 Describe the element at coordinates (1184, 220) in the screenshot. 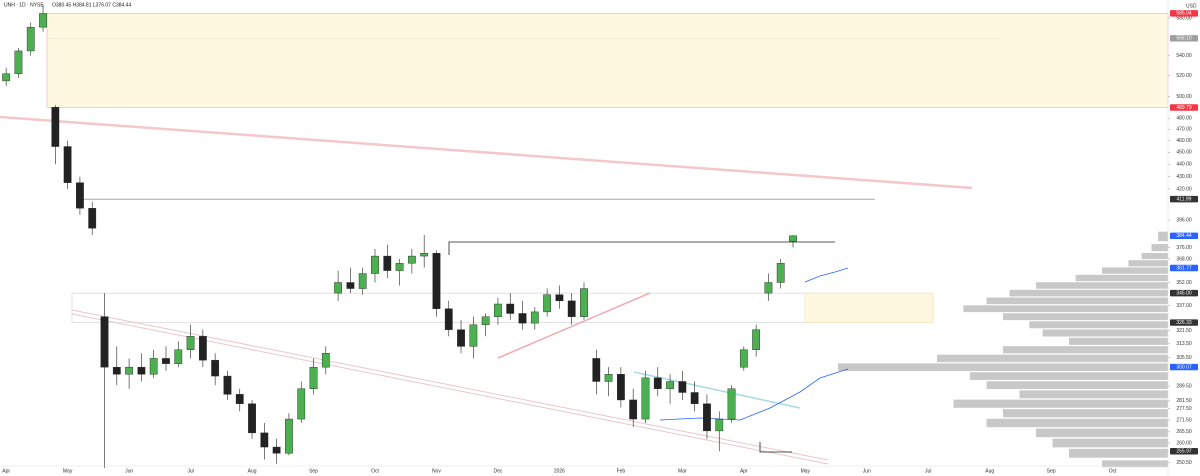

I see `y-tick-label: 396.00` at that location.